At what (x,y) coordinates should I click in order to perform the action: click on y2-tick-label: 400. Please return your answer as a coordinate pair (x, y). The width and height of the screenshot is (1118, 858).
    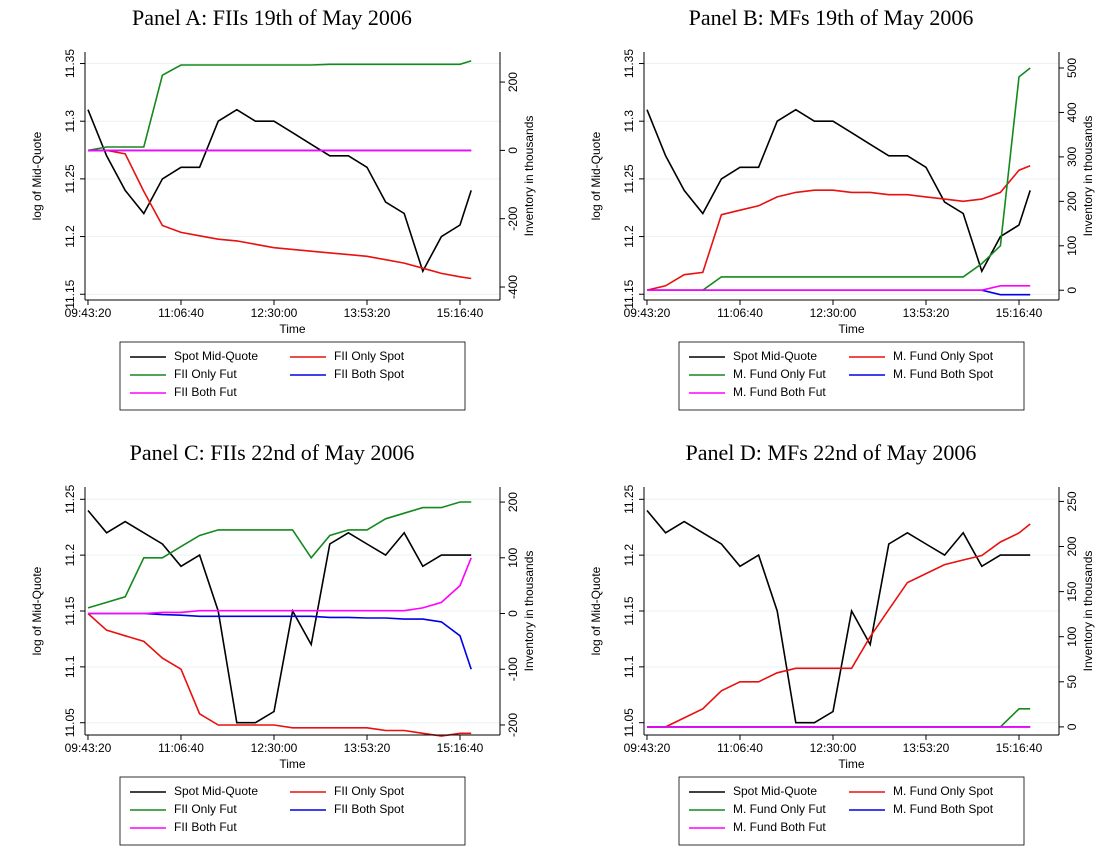
    Looking at the image, I should click on (1072, 112).